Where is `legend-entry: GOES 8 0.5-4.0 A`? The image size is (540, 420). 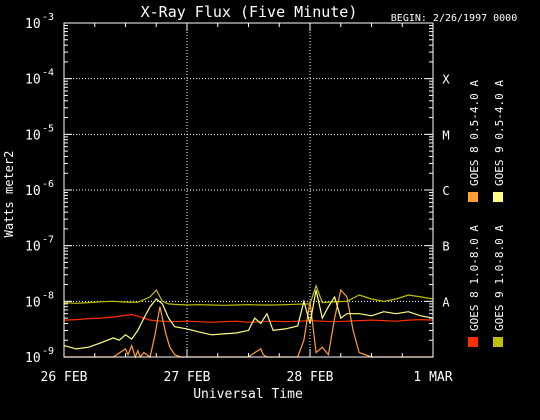
legend-entry: GOES 8 0.5-4.0 A is located at coordinates (474, 141).